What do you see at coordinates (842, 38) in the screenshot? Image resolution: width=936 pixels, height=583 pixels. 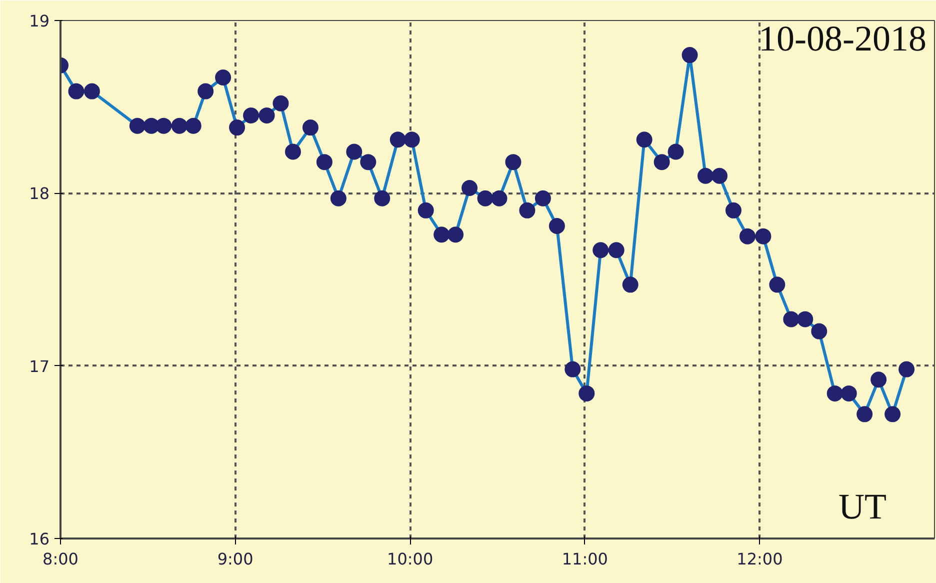 I see `annotation: 10-08-2018` at bounding box center [842, 38].